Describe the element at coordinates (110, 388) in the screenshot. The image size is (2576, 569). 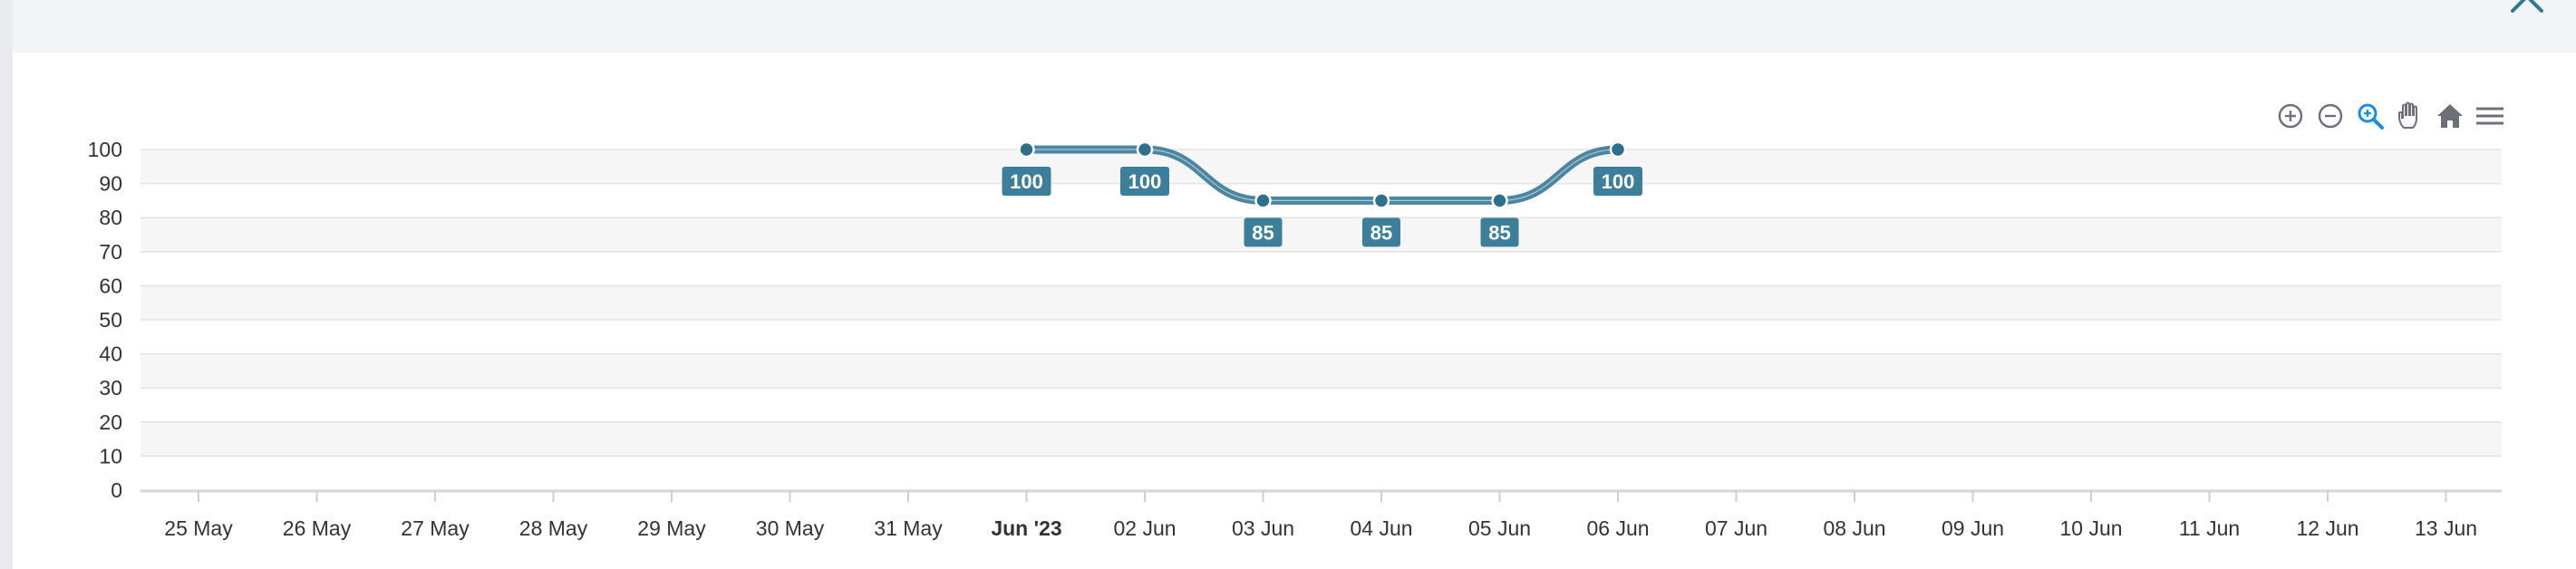
I see `y-tick-label: 30` at that location.